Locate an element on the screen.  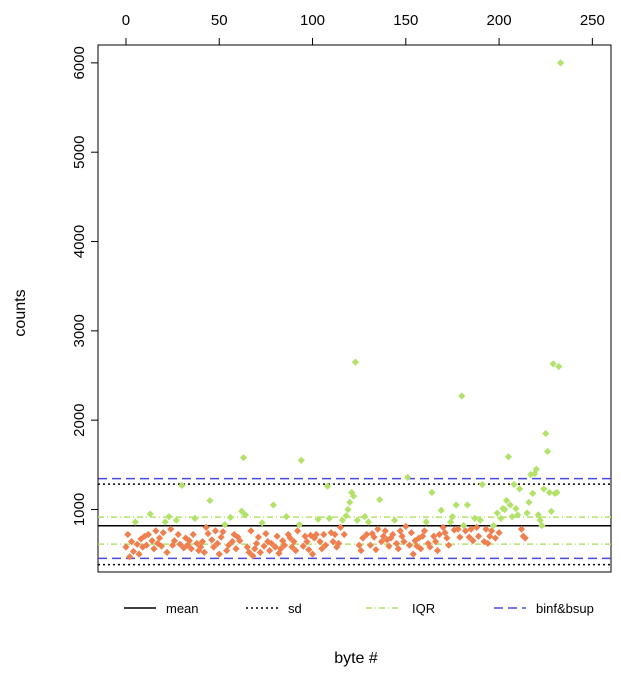
x-axis-title: byte # is located at coordinates (356, 658).